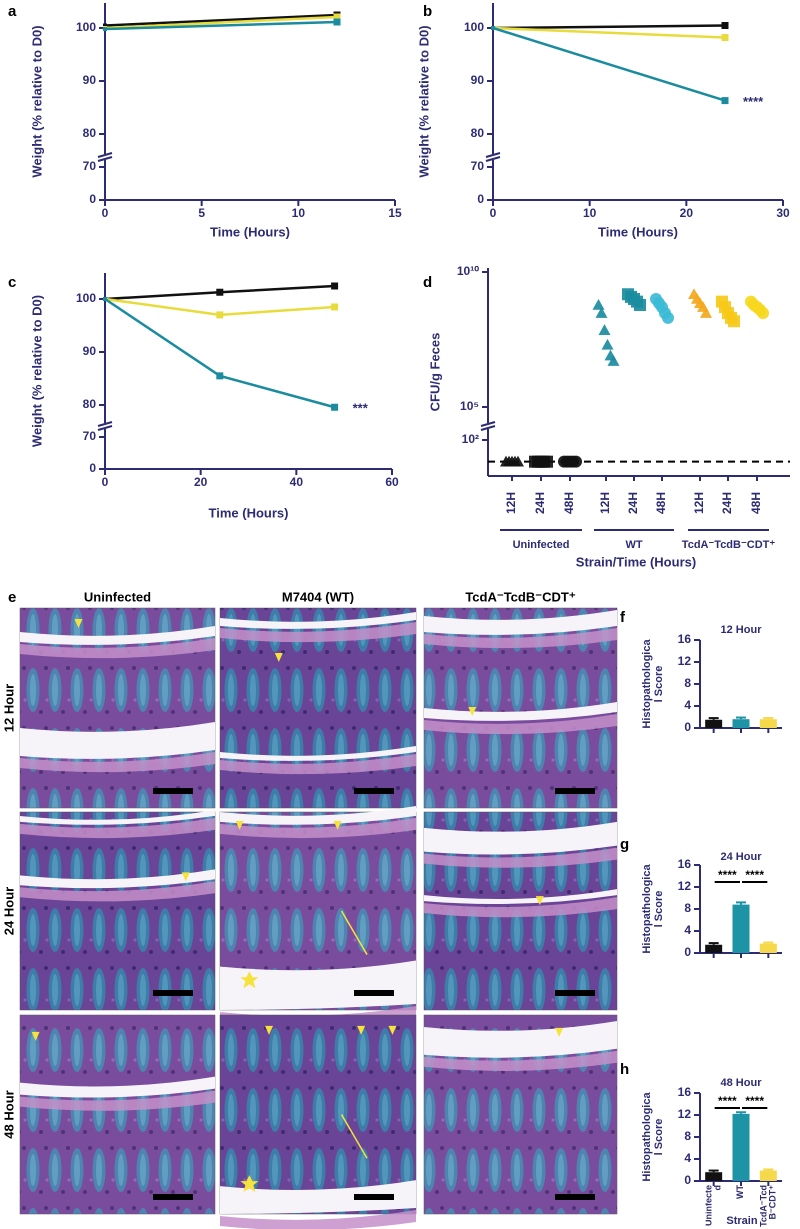 This screenshot has height=1229, width=800. I want to click on column-header: Uninfected, so click(117, 596).